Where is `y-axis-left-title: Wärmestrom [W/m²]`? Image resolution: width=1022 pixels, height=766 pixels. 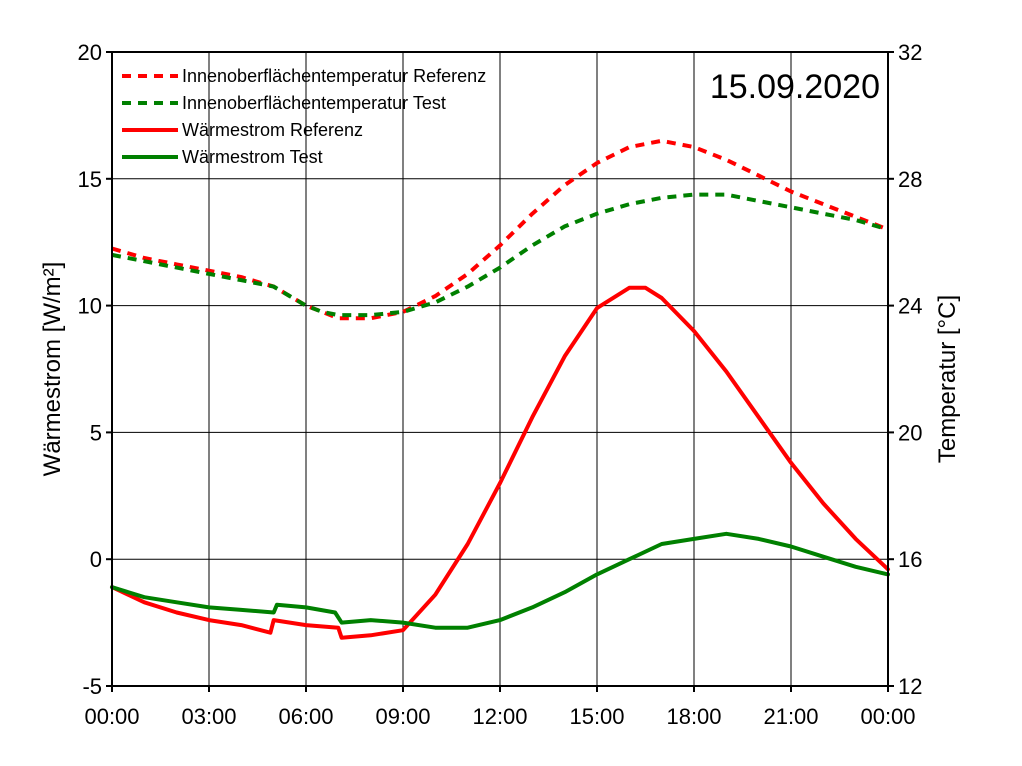 y-axis-left-title: Wärmestrom [W/m²] is located at coordinates (52, 369).